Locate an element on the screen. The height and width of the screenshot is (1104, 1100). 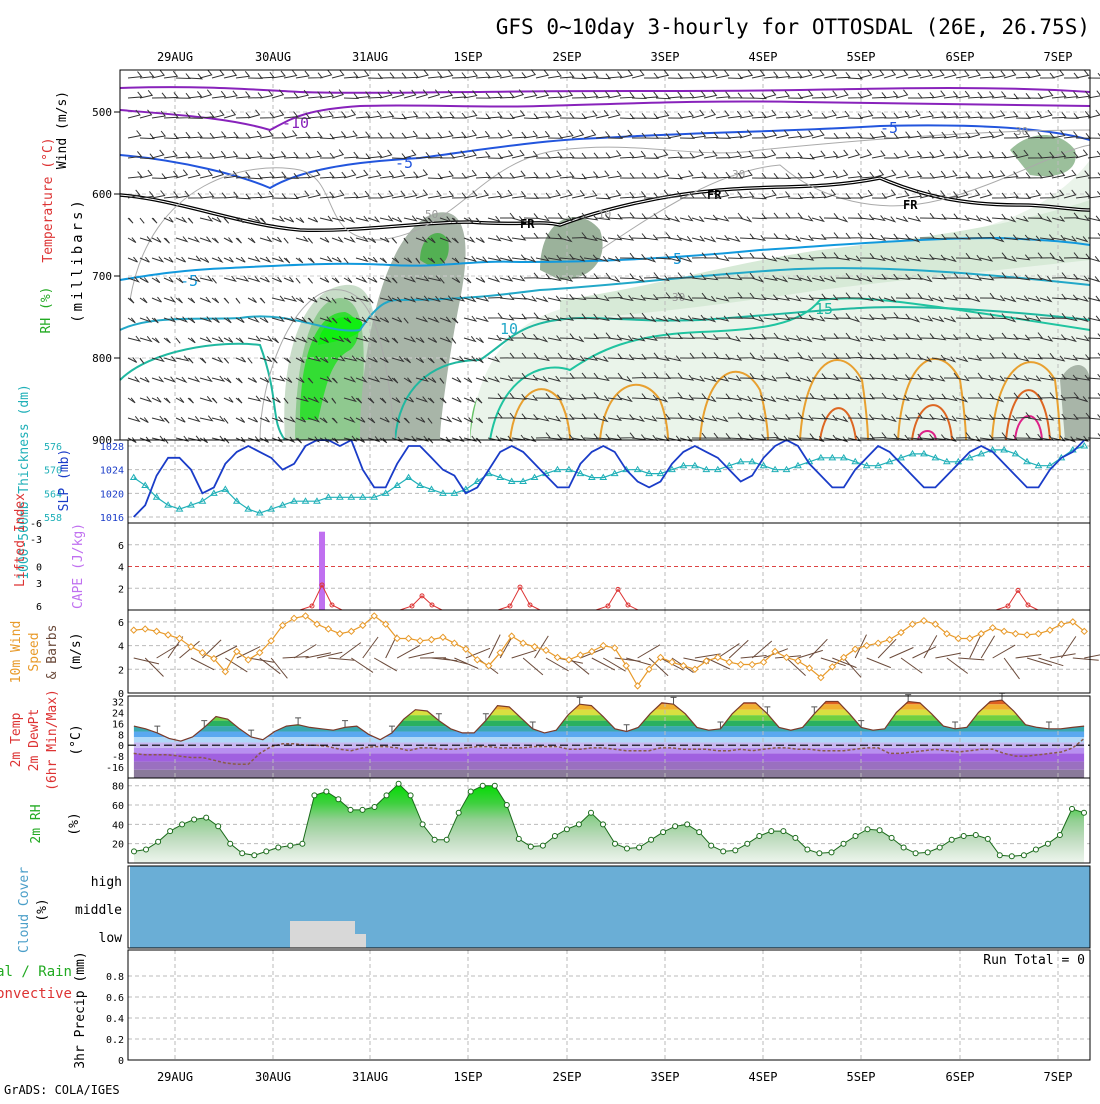
temp-minmax-whisker is located at coordinates (580, 700).